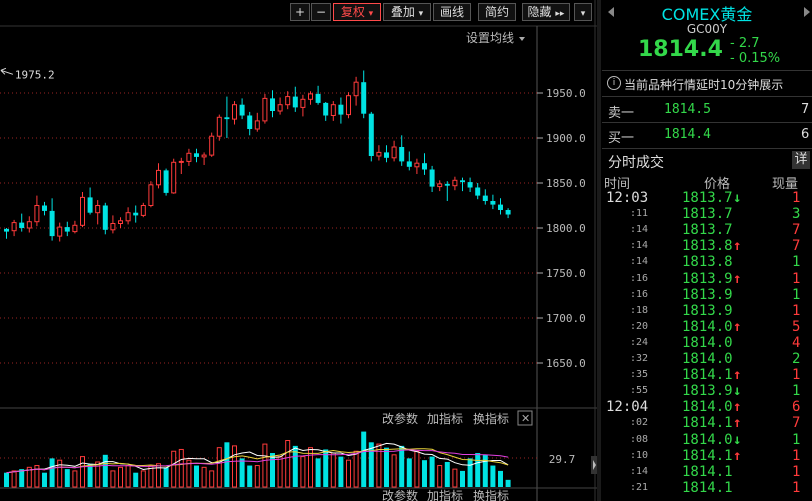 This screenshot has width=812, height=501. I want to click on volume-add-indicator: 加指标, so click(445, 418).